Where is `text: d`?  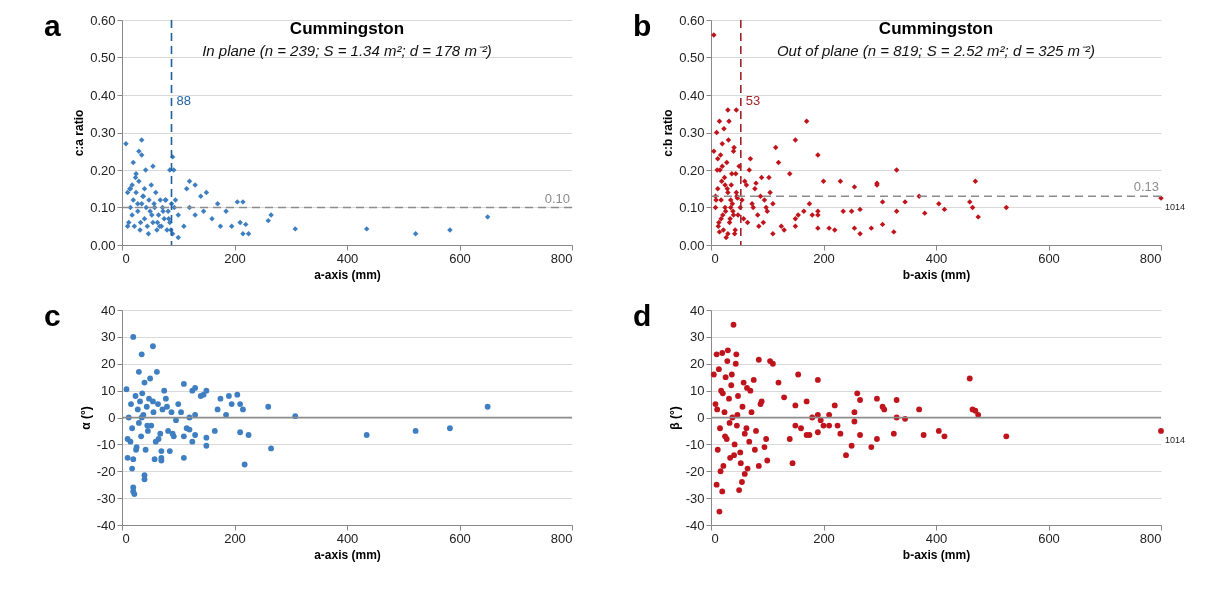
text: d is located at coordinates (642, 315).